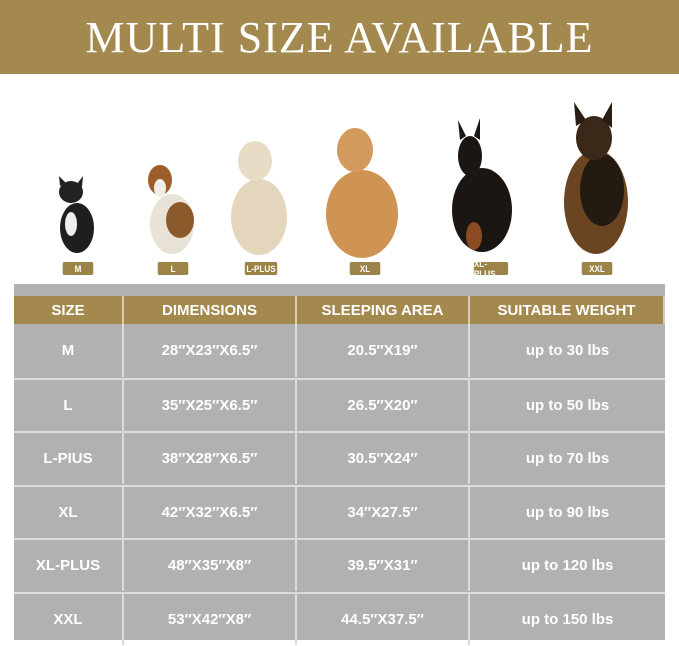 This screenshot has height=646, width=679. Describe the element at coordinates (210, 565) in the screenshot. I see `cell-dimensions: 48″X35″X8″` at that location.